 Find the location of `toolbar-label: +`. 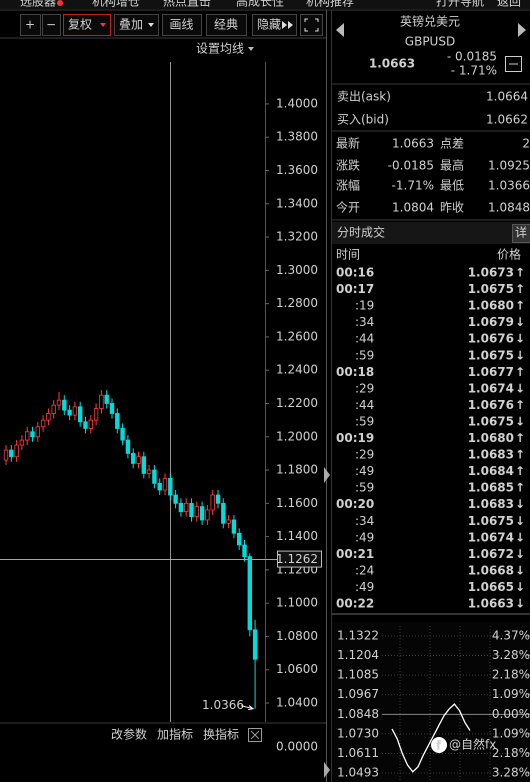

toolbar-label: + is located at coordinates (30, 25).